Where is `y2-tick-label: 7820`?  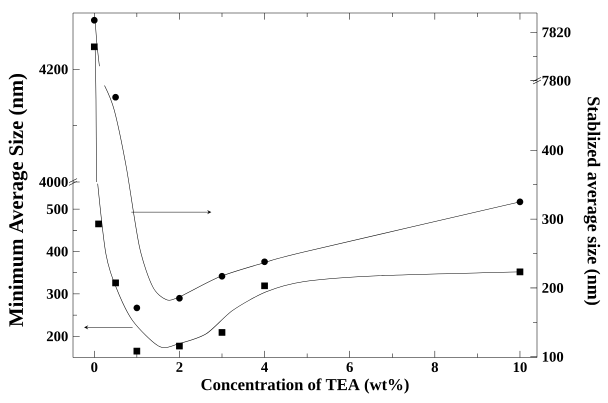
y2-tick-label: 7820 is located at coordinates (556, 32).